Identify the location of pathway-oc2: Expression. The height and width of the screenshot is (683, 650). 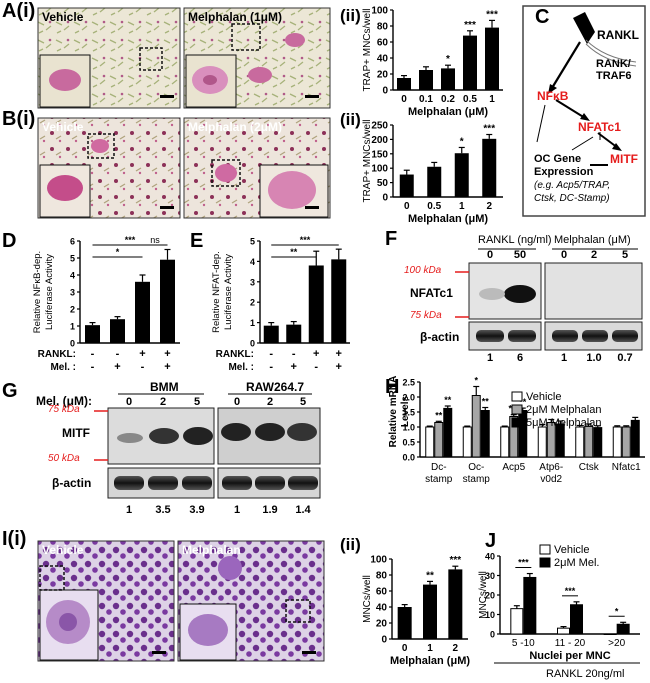
(564, 172).